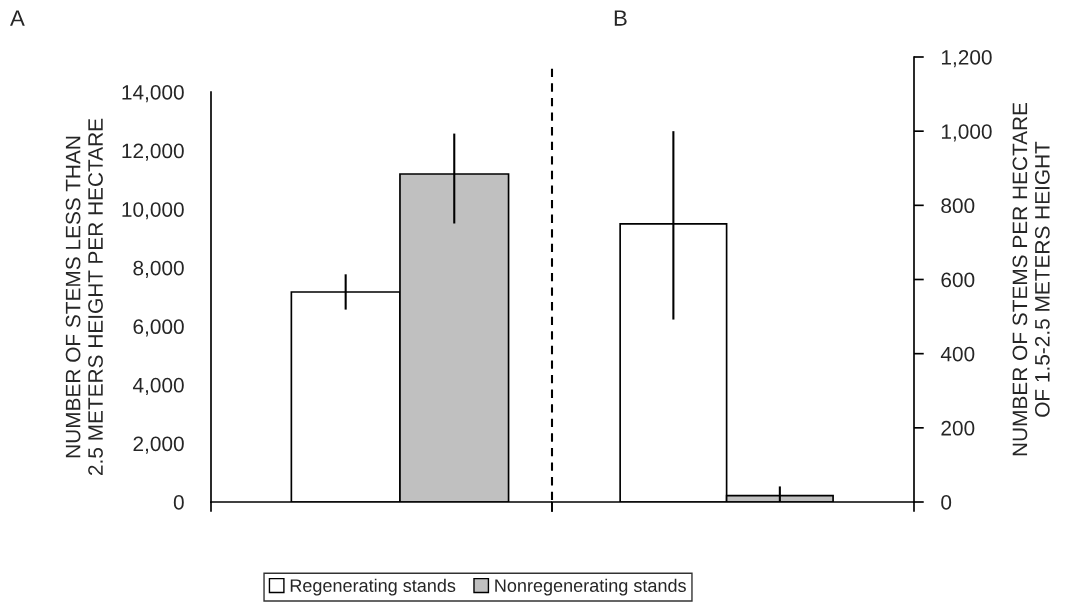 This screenshot has height=610, width=1075. Describe the element at coordinates (958, 280) in the screenshot. I see `y-tick-label: 600` at that location.